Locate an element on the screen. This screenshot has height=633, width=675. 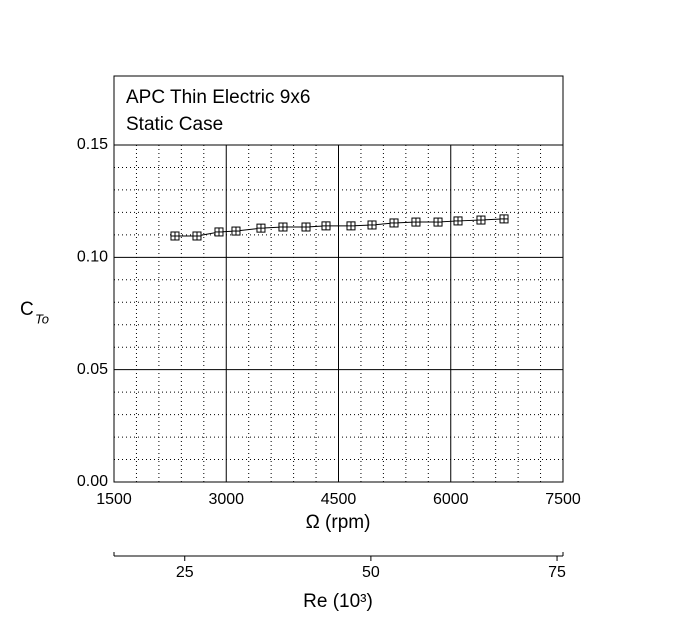
x-tick-label: 7500 is located at coordinates (563, 499).